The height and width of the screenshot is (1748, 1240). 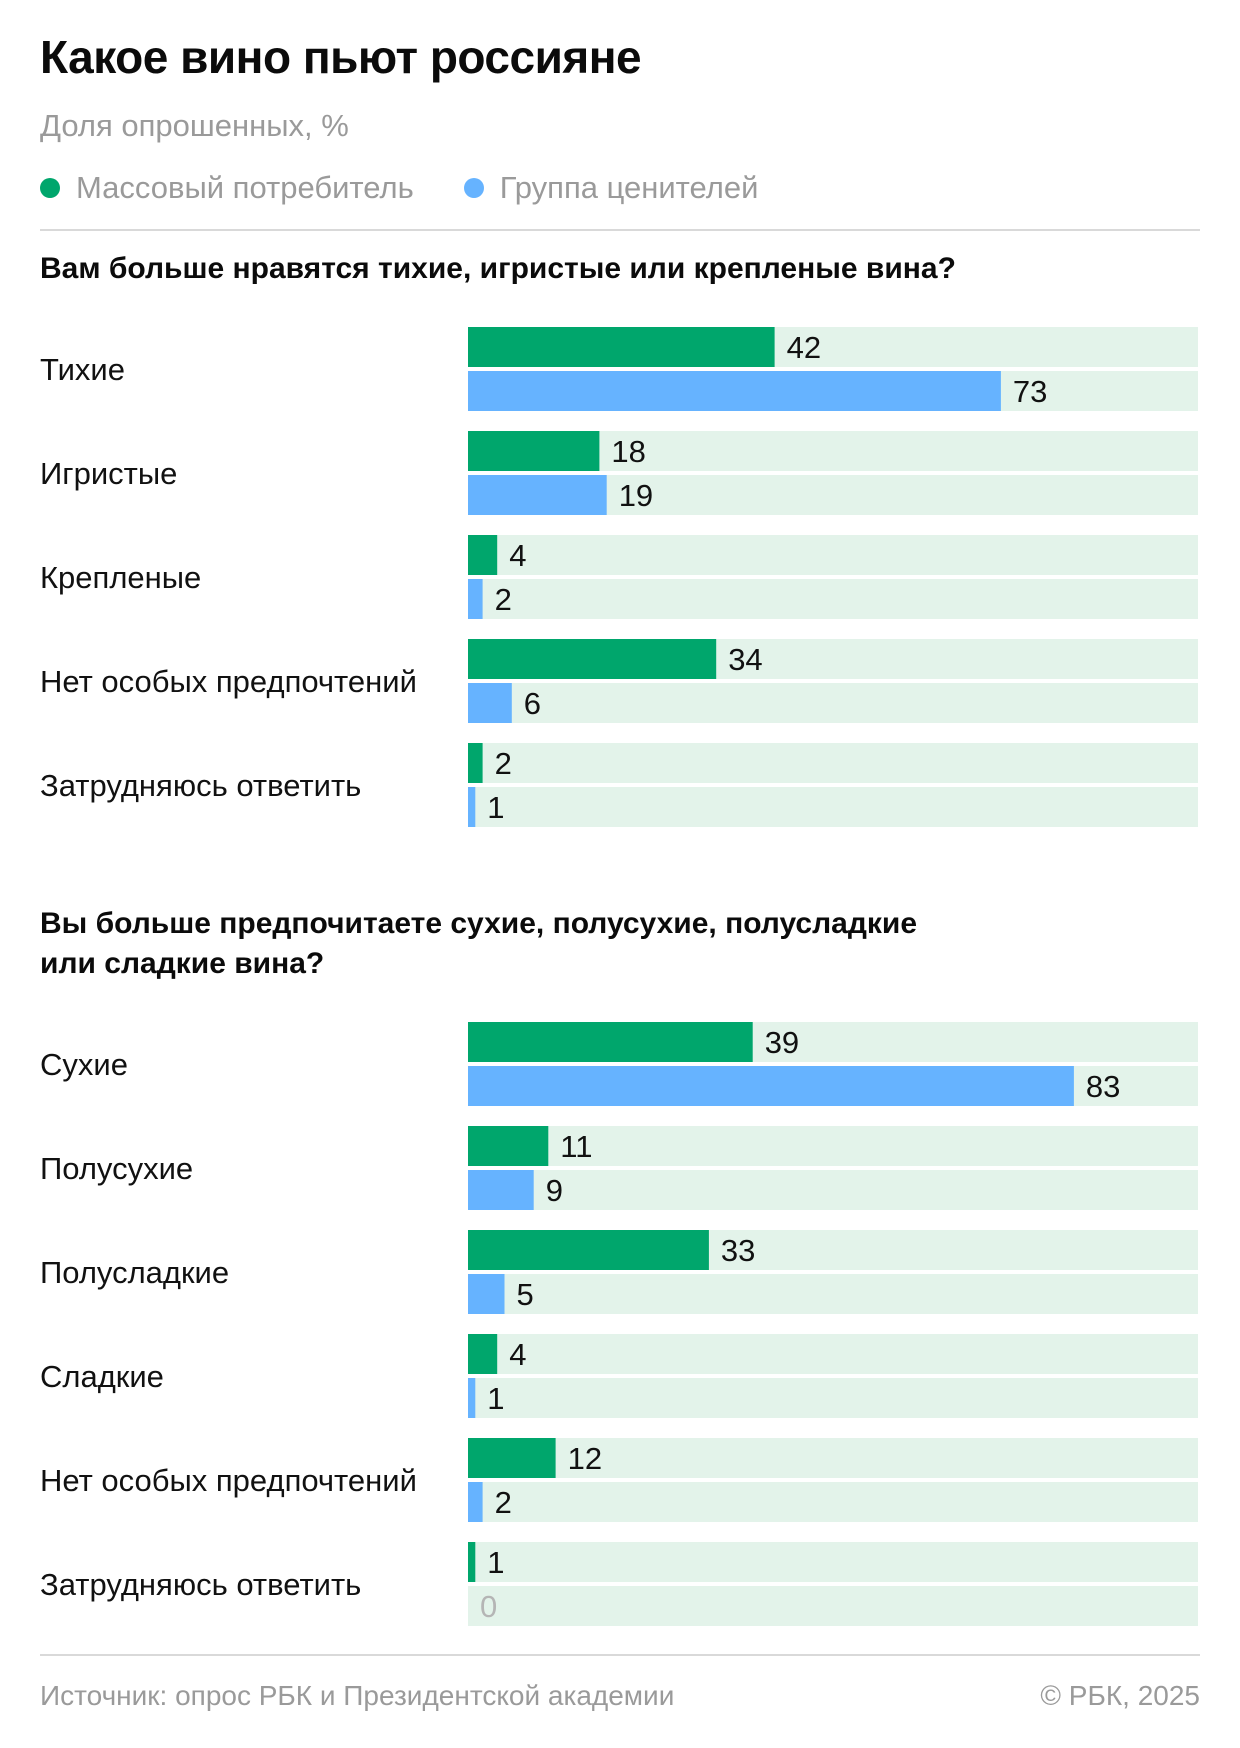 I want to click on value-label-connoisseur: 5, so click(x=525, y=1294).